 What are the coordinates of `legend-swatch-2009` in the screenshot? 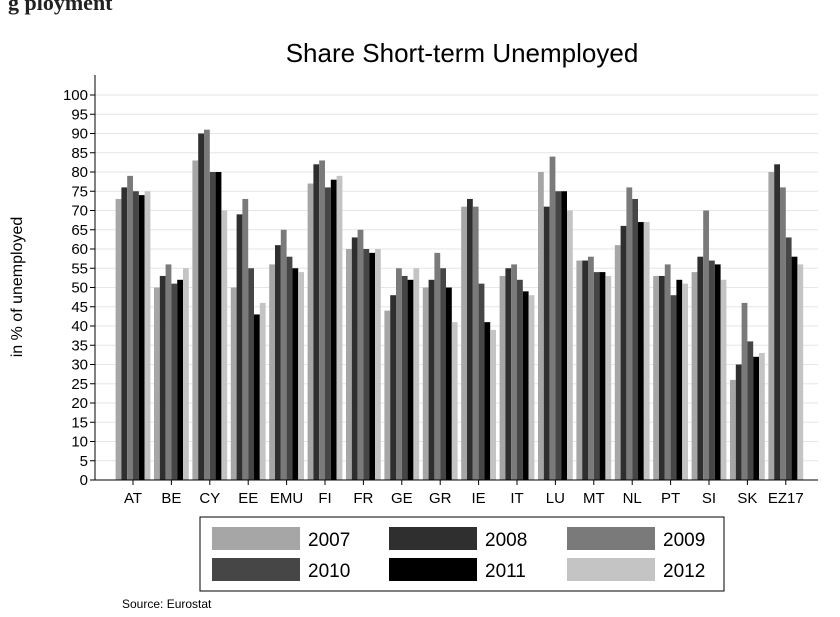 It's located at (611, 538).